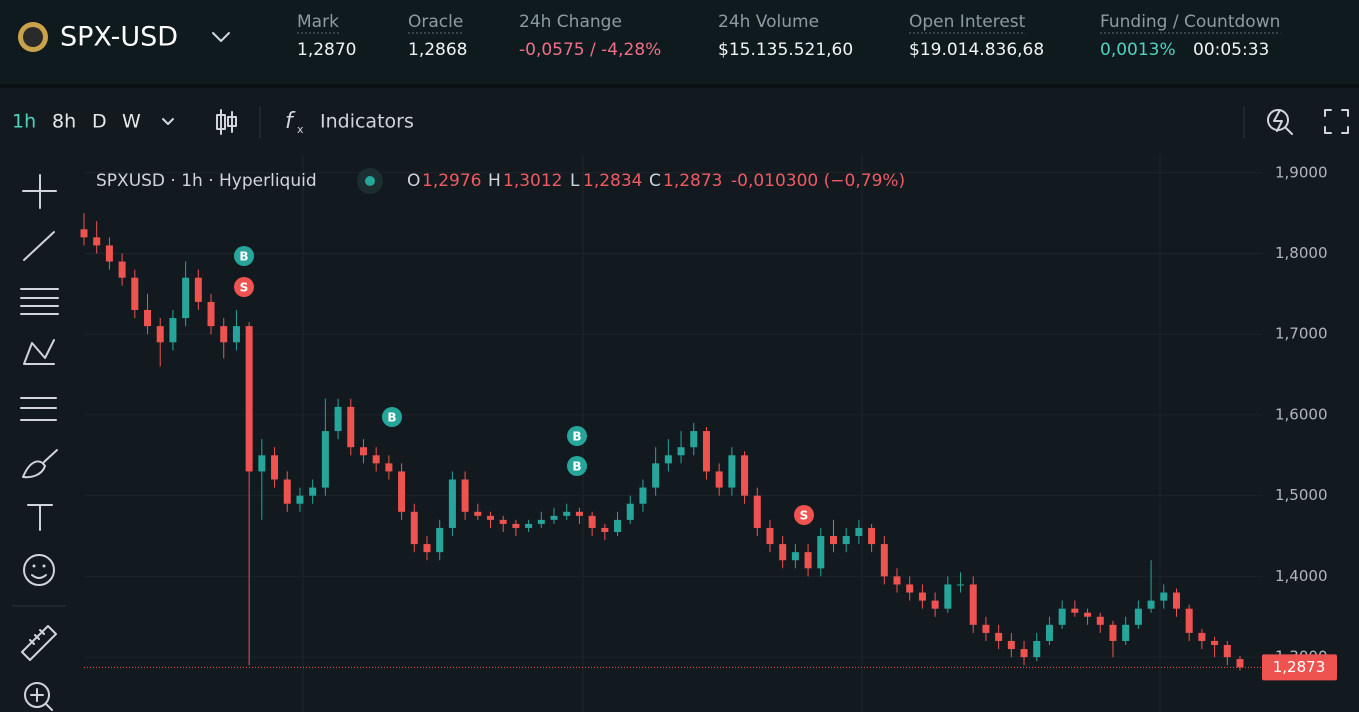  Describe the element at coordinates (39, 301) in the screenshot. I see `fib-tool` at that location.